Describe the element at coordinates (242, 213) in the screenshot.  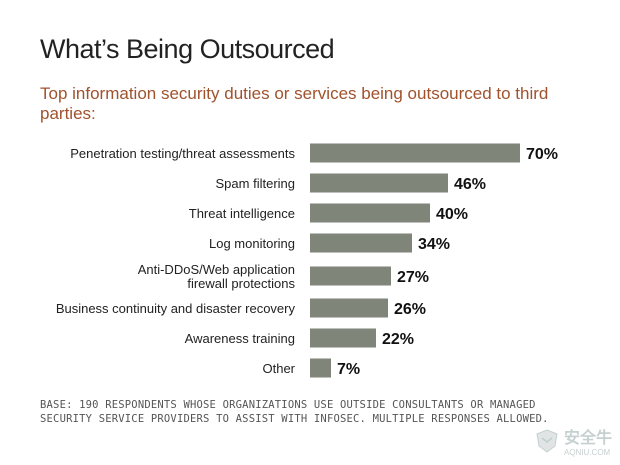
I see `category-label: Threat intelligence` at that location.